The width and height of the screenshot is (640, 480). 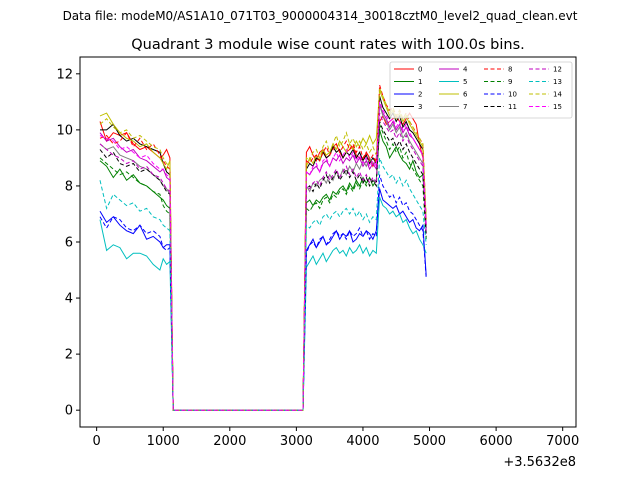 I want to click on legend-label: 13, so click(x=557, y=82).